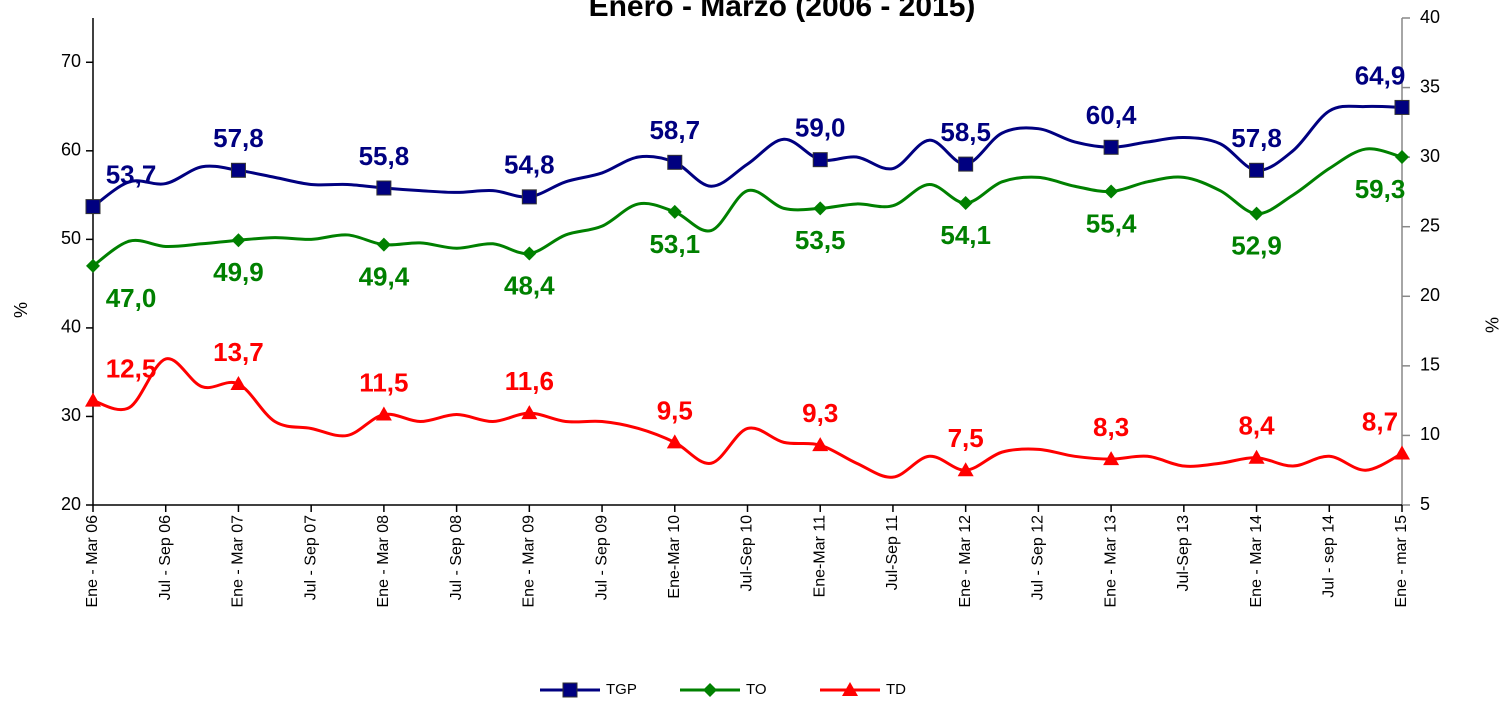  I want to click on y2-tick-label: 25, so click(1430, 225).